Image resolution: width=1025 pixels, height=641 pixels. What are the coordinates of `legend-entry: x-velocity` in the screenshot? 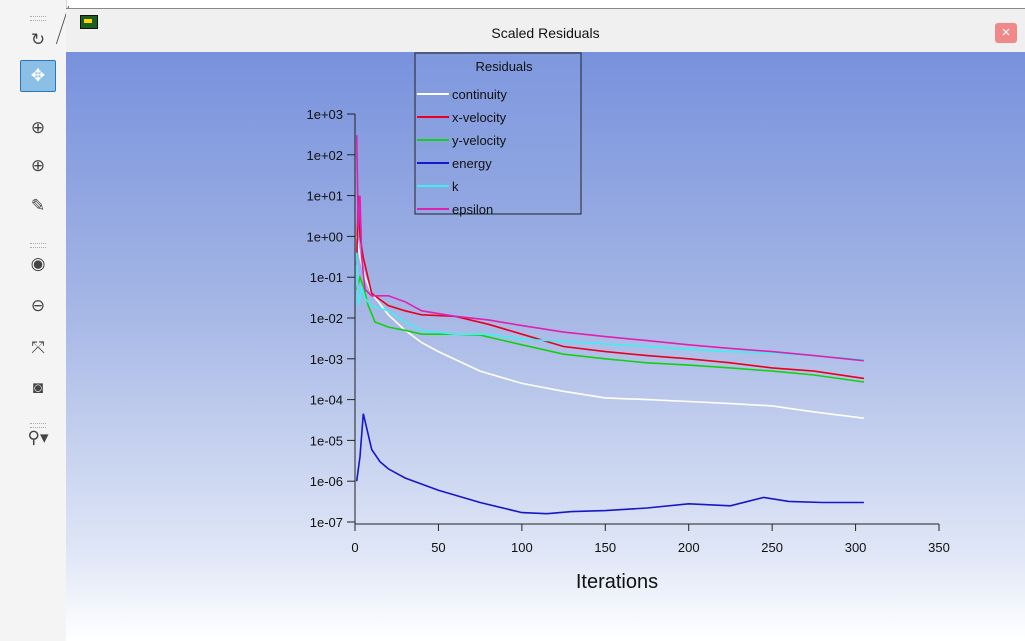 It's located at (479, 117).